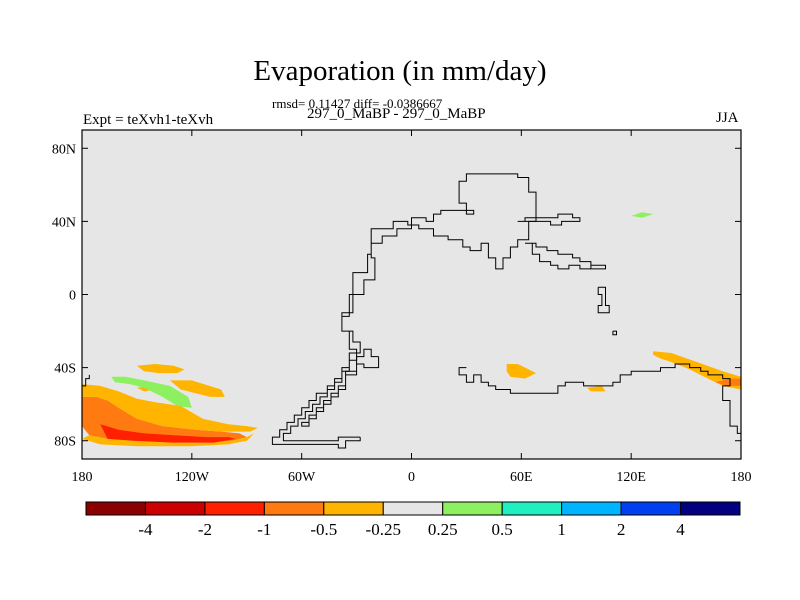 The height and width of the screenshot is (600, 800). I want to click on y-tick-label: 0, so click(72, 296).